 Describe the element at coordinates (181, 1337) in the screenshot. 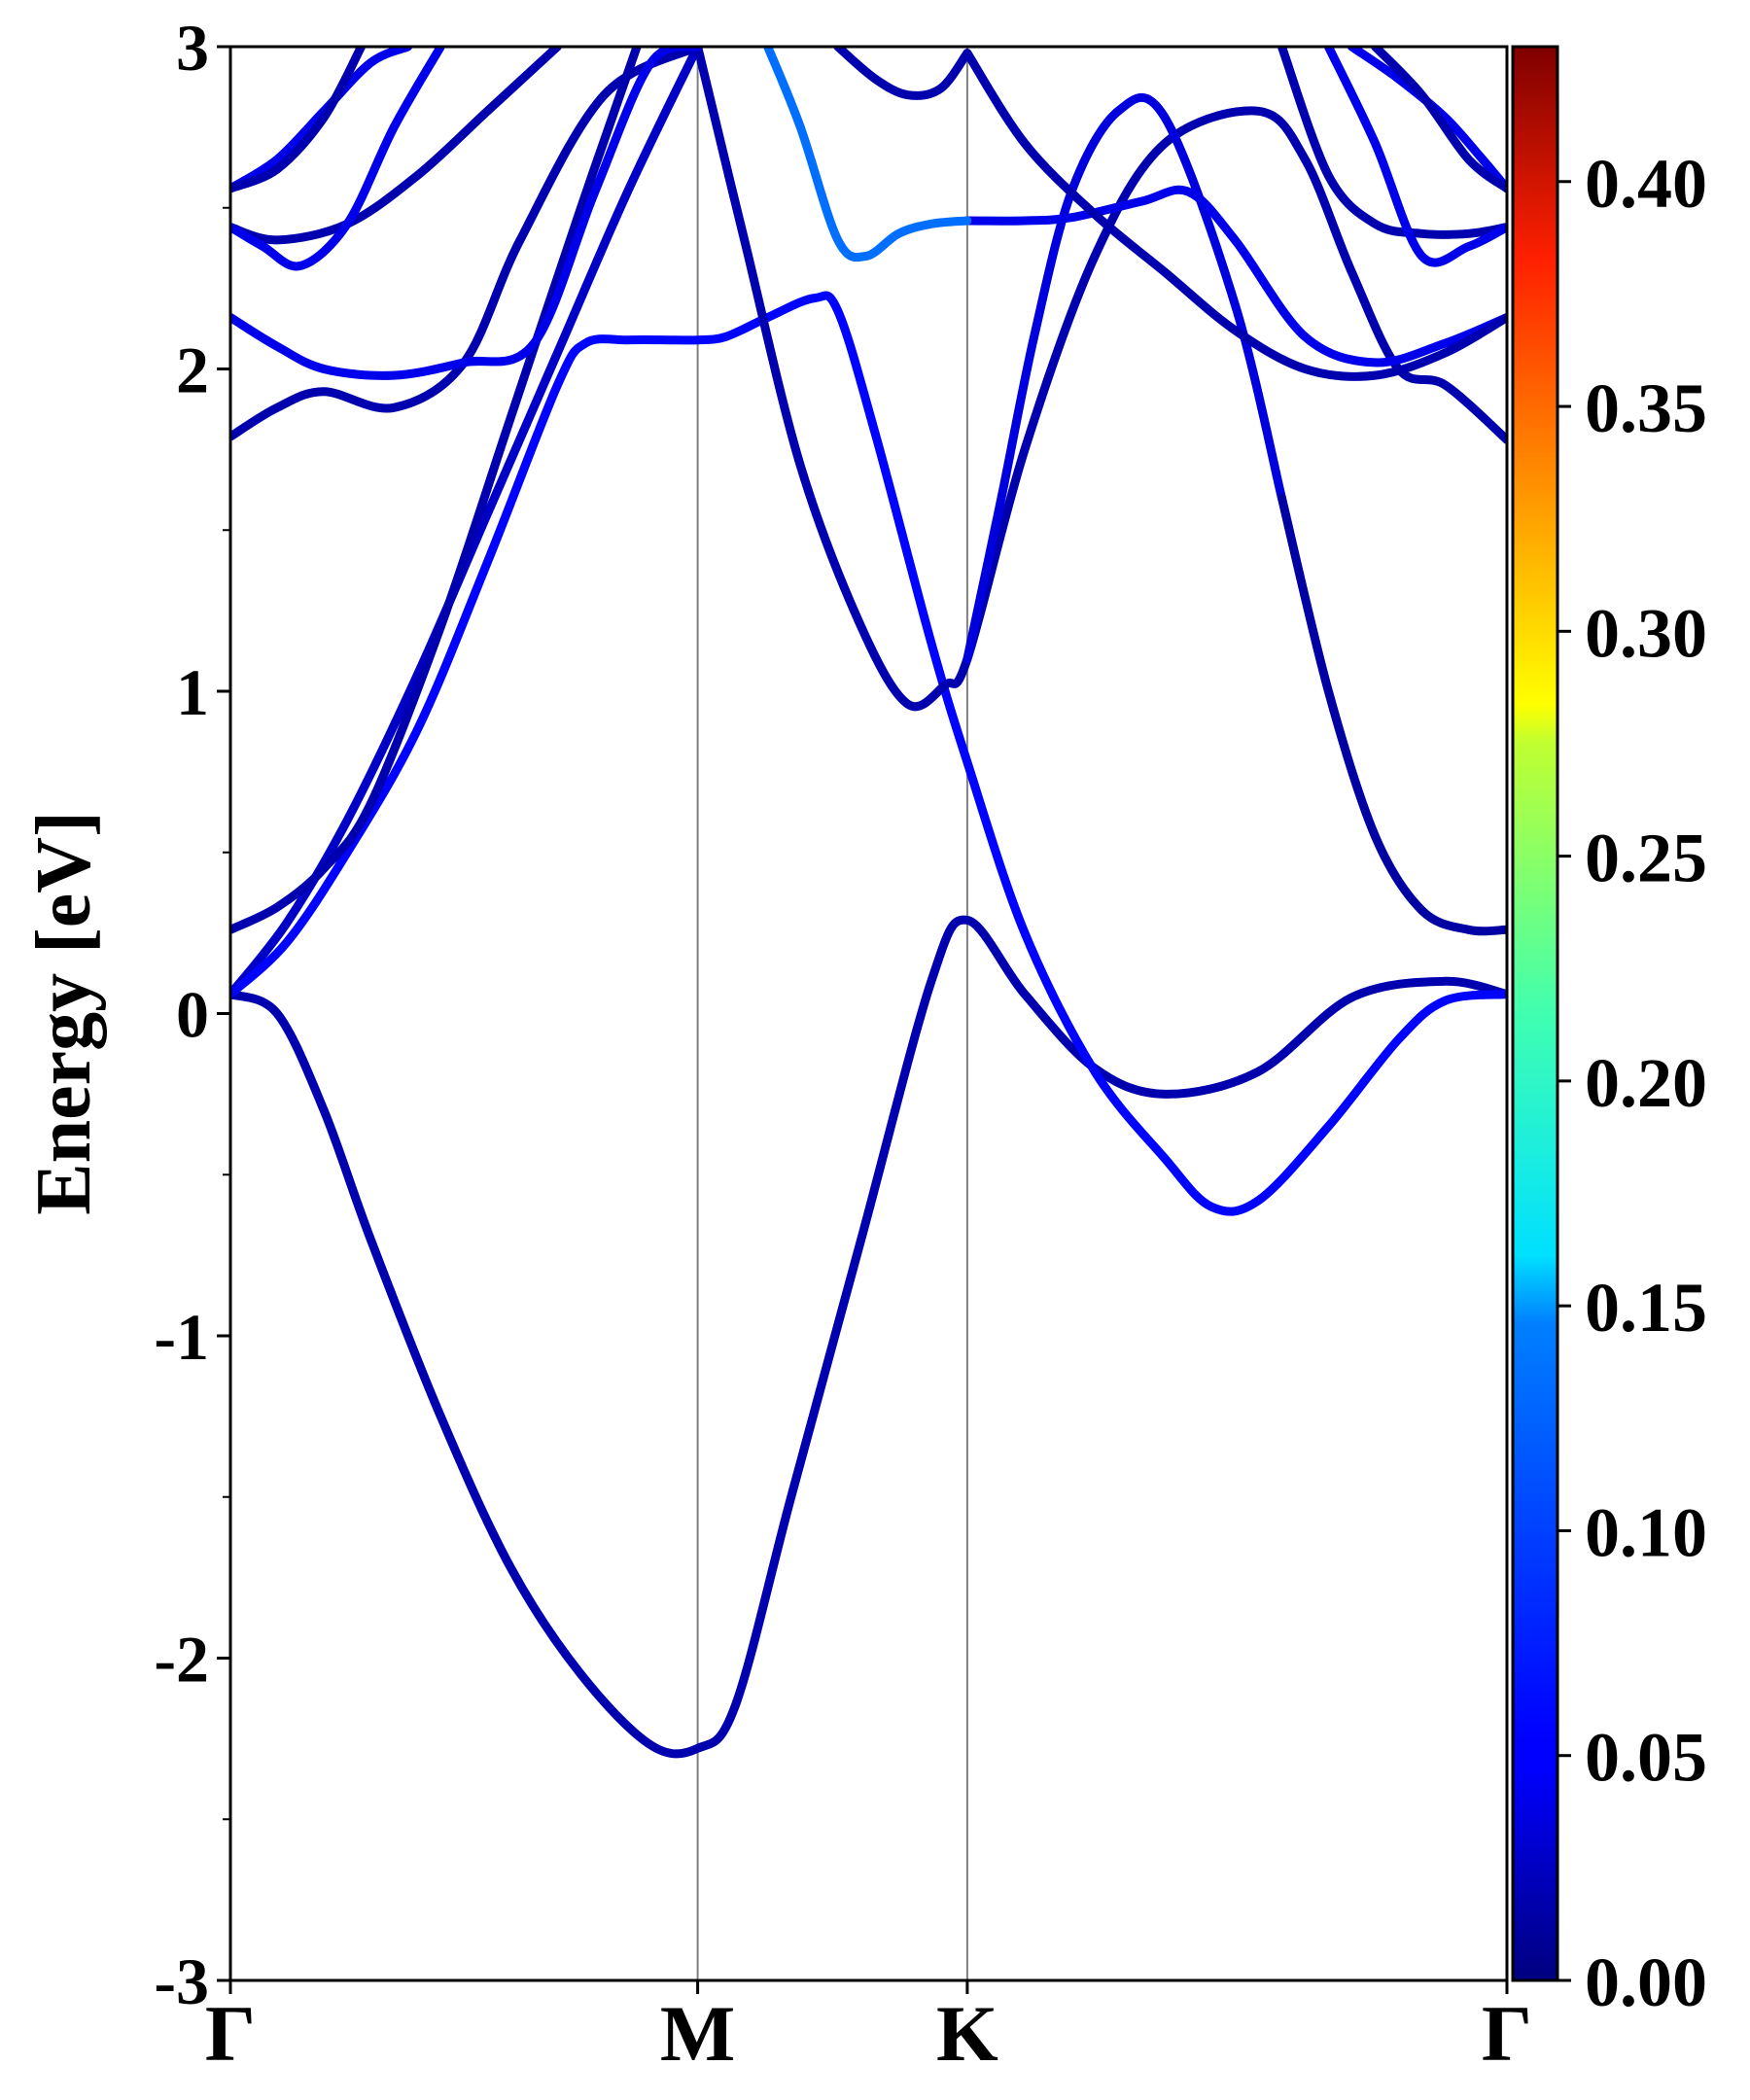

I see `y-tick-label: -1` at that location.